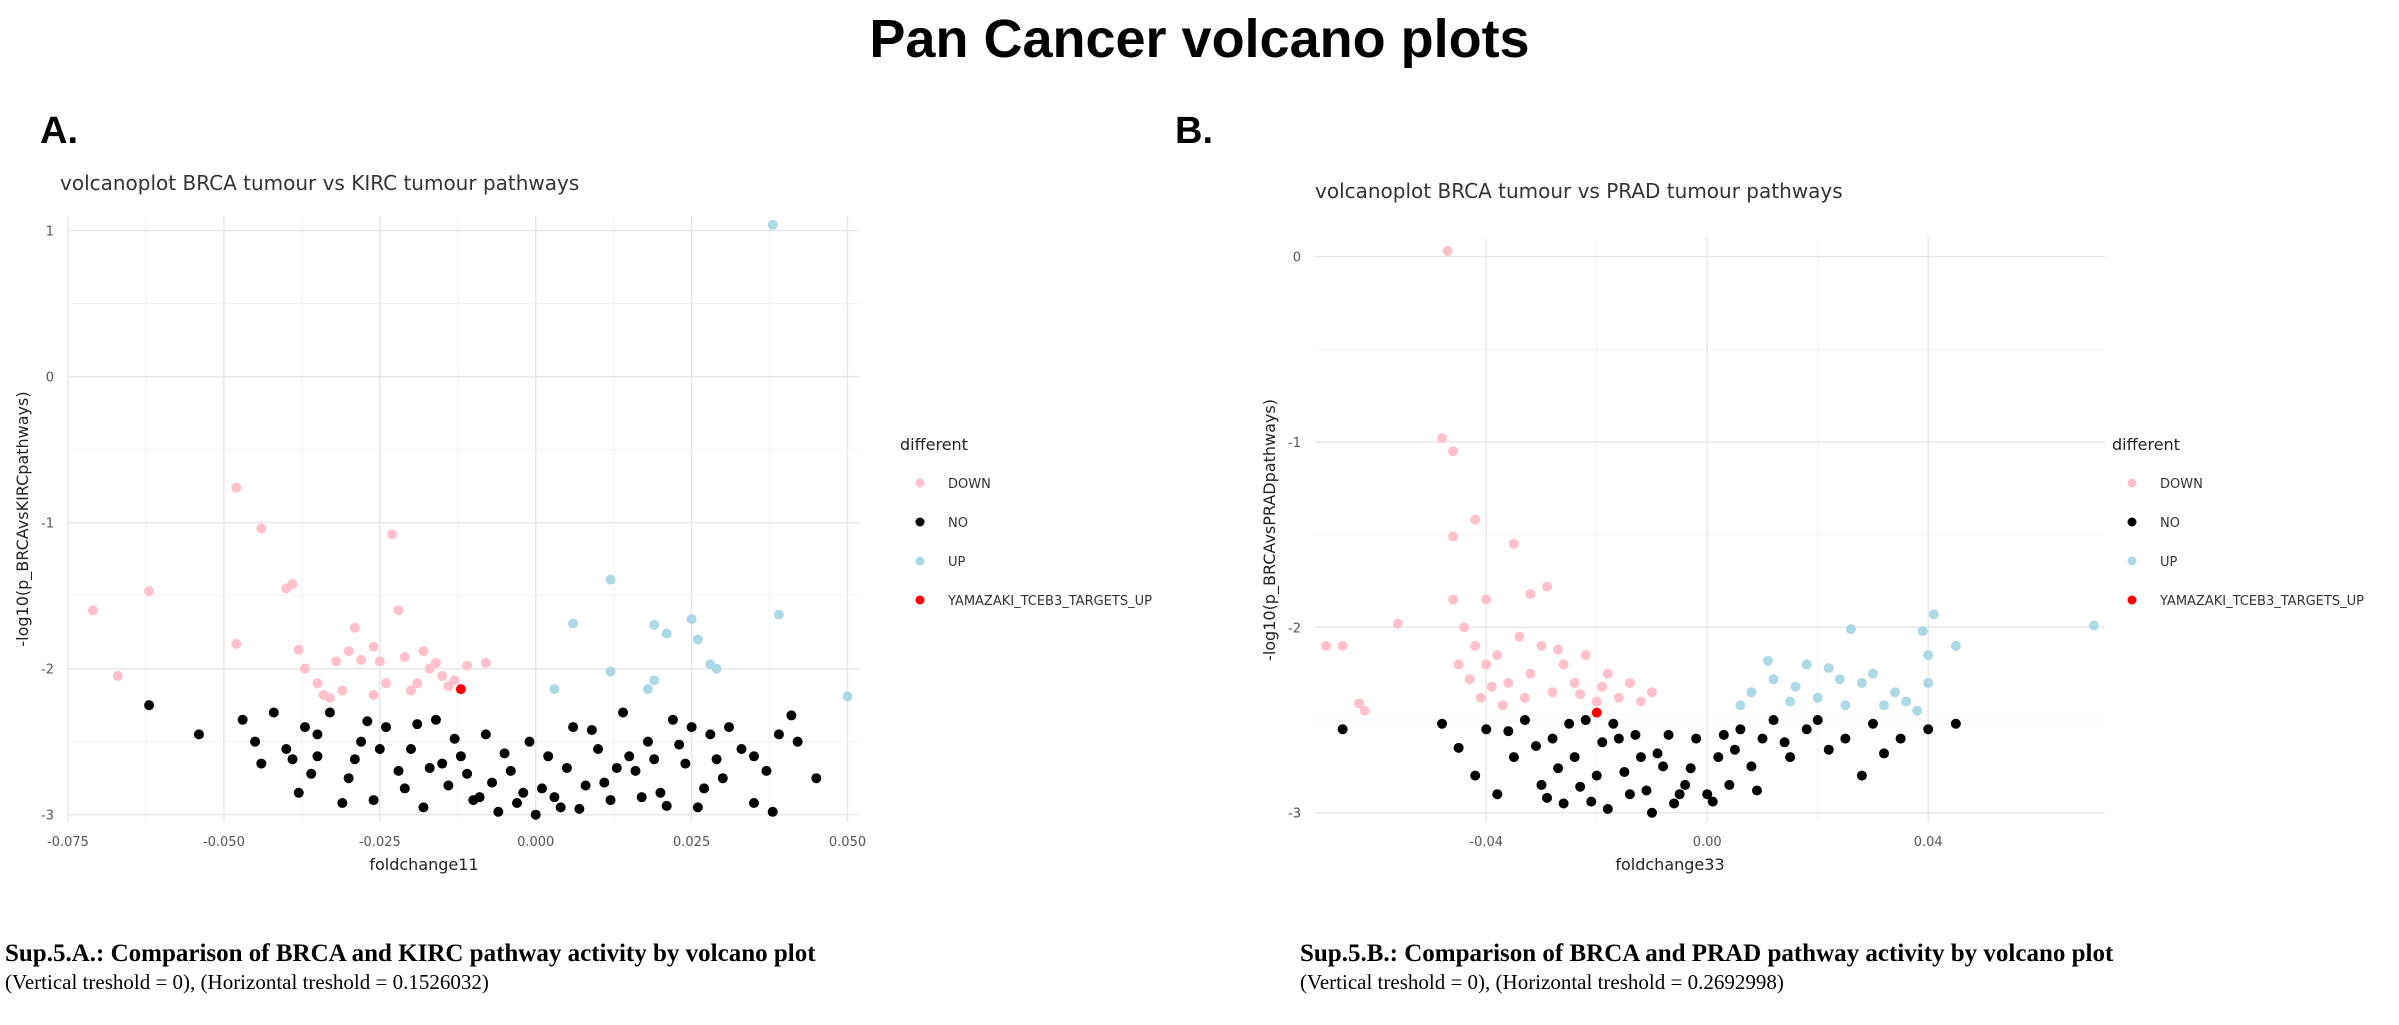 The image size is (2399, 1025). Describe the element at coordinates (2169, 562) in the screenshot. I see `legend-label: UP` at that location.